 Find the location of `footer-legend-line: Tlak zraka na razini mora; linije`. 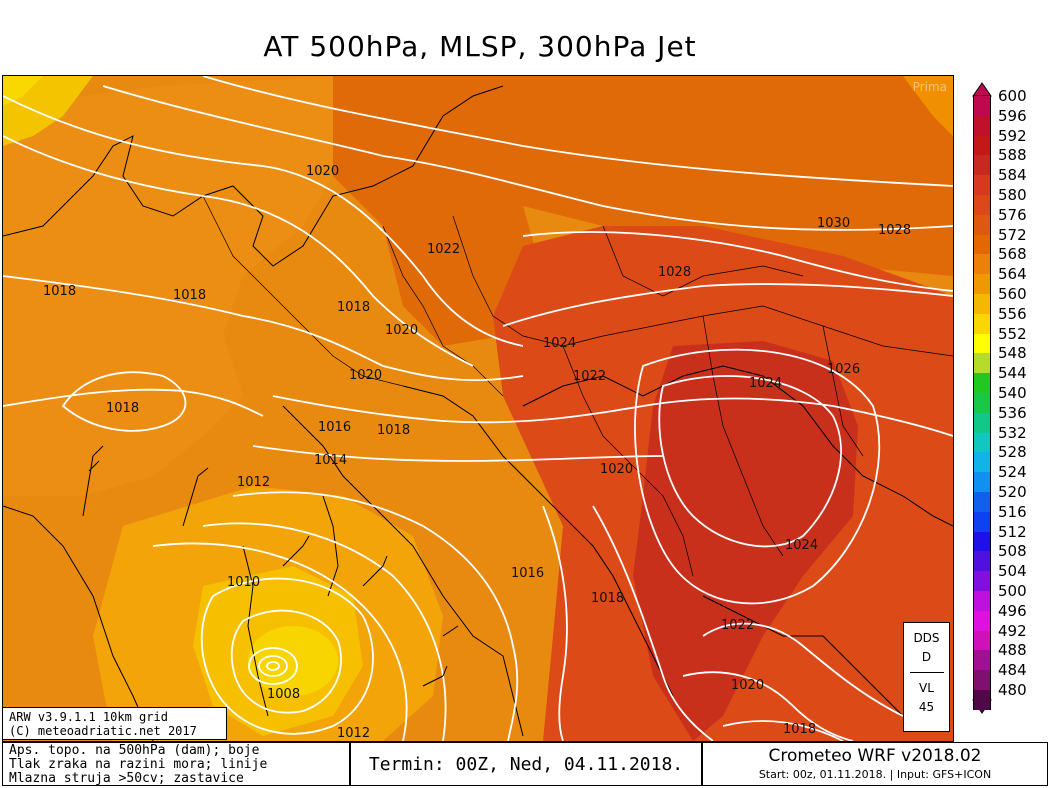

footer-legend-line: Tlak zraka na razini mora; linije is located at coordinates (138, 764).